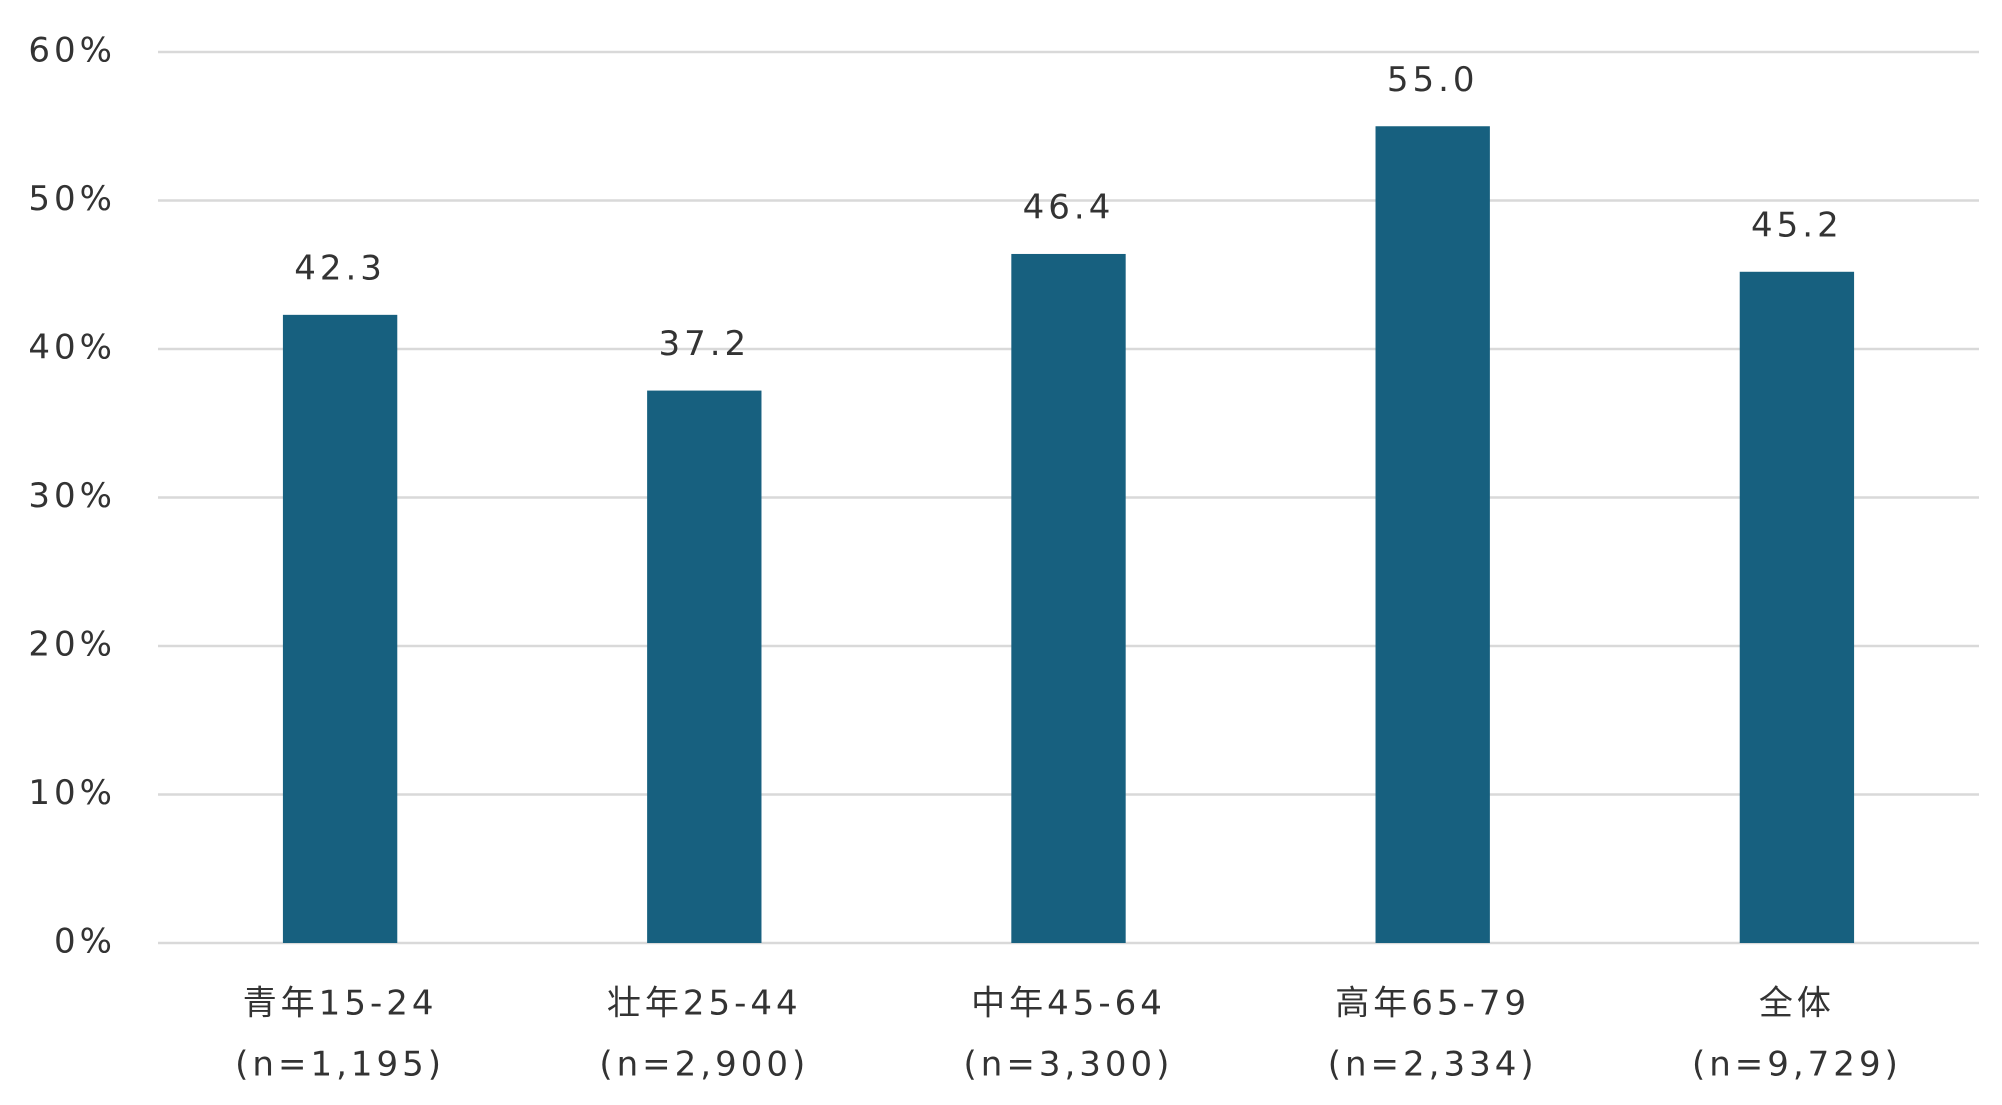  Describe the element at coordinates (1433, 1065) in the screenshot. I see `x-tick-note: (n=2,334)` at that location.